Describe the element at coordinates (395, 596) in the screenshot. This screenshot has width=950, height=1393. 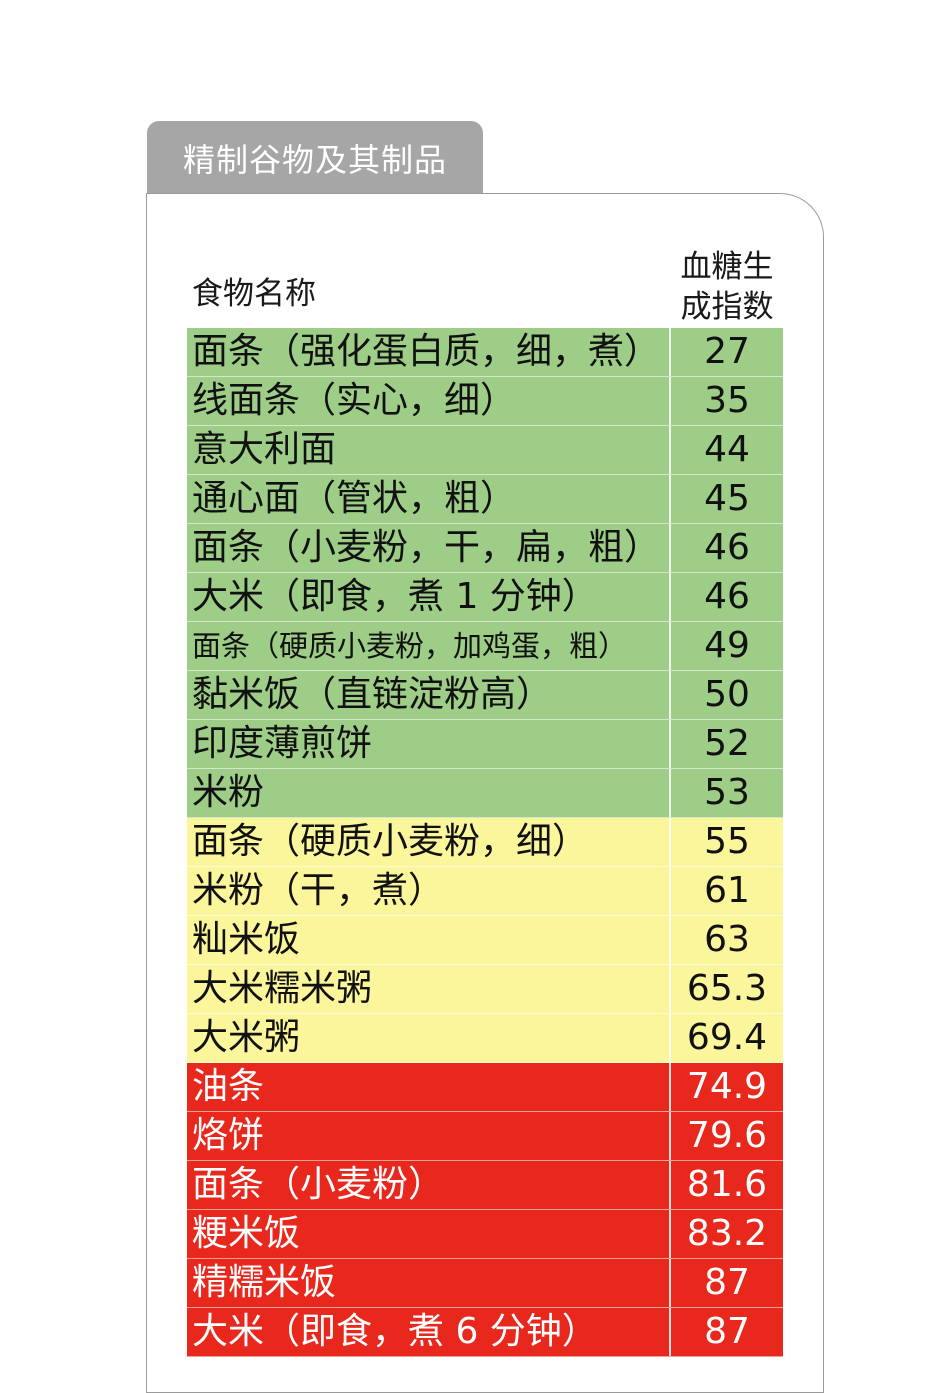
I see `food-name-cell: 大米（即食，煮 1 分钟）` at that location.